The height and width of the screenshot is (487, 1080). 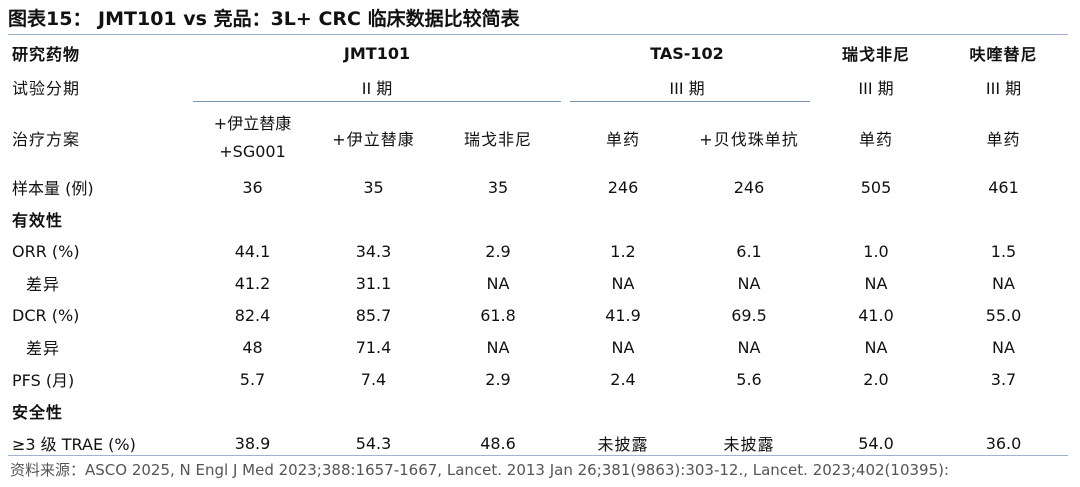 I want to click on table-row: 差异 48 71.4 NA NA NA NA NA, so click(x=538, y=347).